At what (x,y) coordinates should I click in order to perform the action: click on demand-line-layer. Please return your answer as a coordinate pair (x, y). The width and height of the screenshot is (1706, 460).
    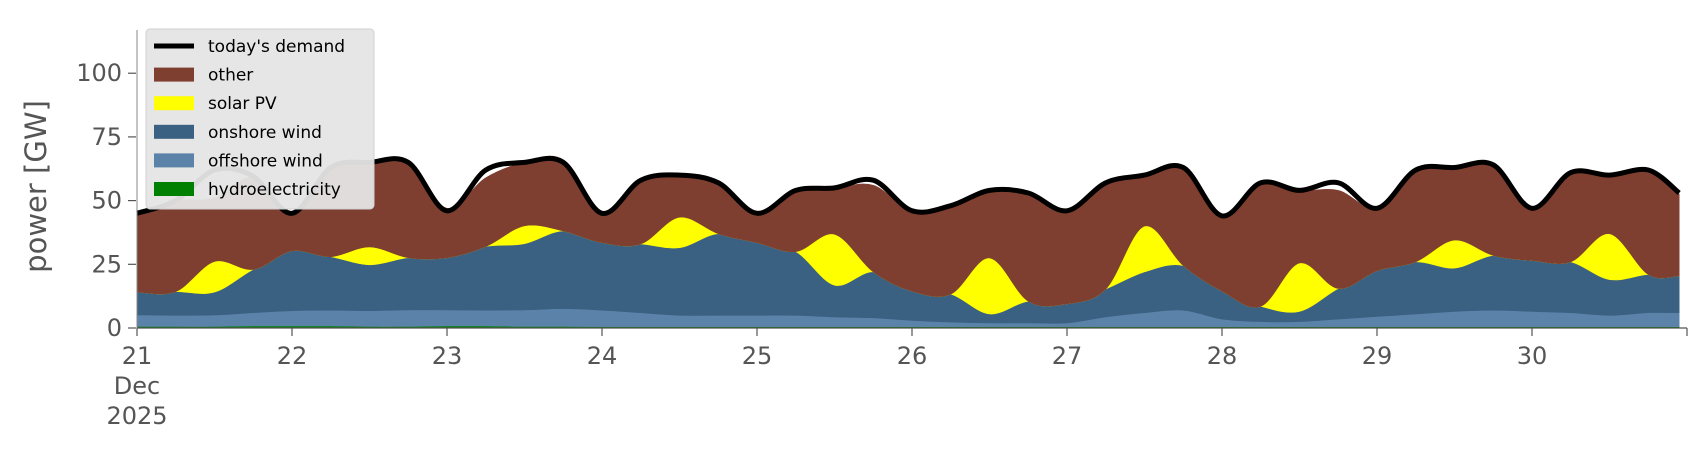
    Looking at the image, I should click on (908, 187).